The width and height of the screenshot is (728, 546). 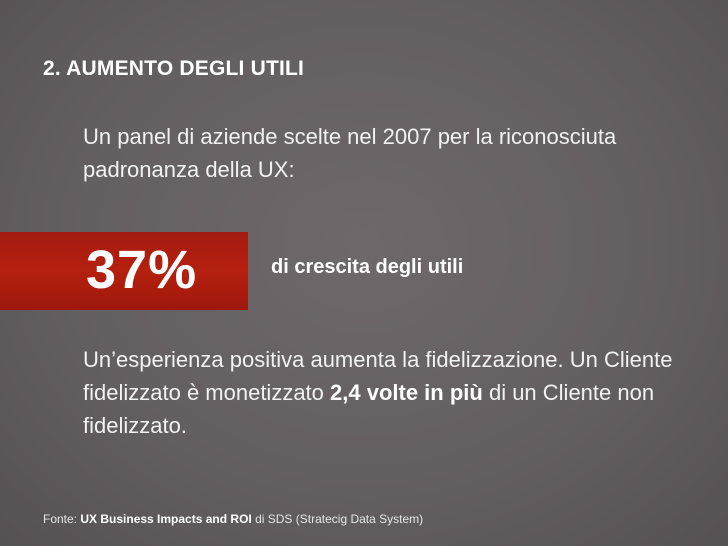 I want to click on body-emphasis: 2,4 volte in più, so click(x=406, y=392).